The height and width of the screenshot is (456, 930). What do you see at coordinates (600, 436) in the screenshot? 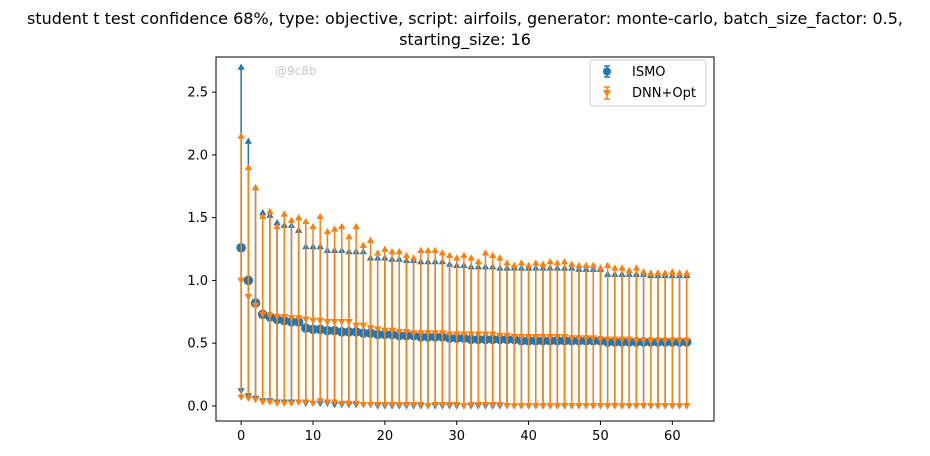
I see `x-tick-label: 50` at bounding box center [600, 436].